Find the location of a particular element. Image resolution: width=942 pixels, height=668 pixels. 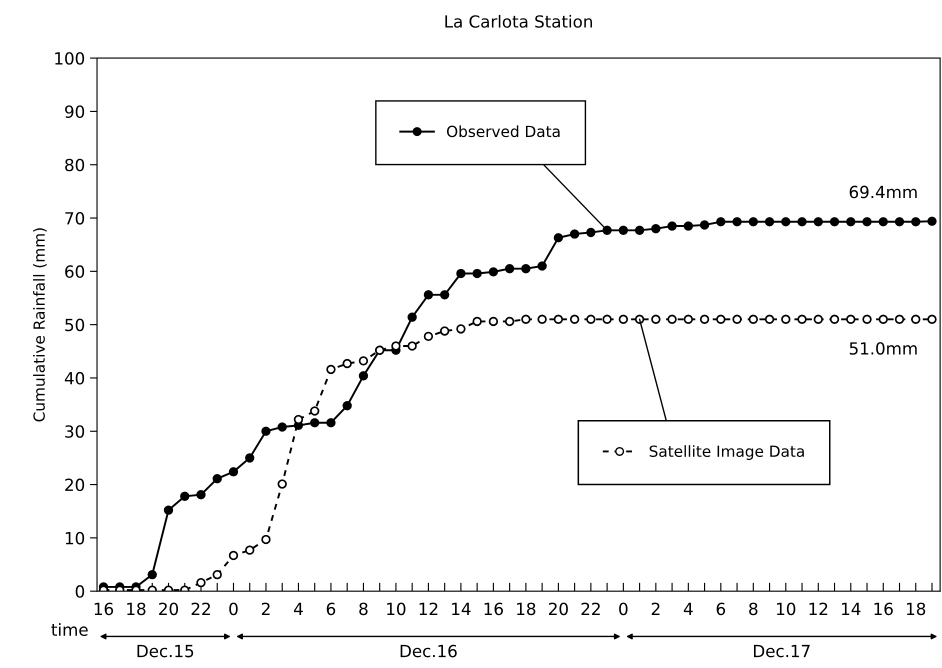

text: Dec.17 is located at coordinates (782, 651).